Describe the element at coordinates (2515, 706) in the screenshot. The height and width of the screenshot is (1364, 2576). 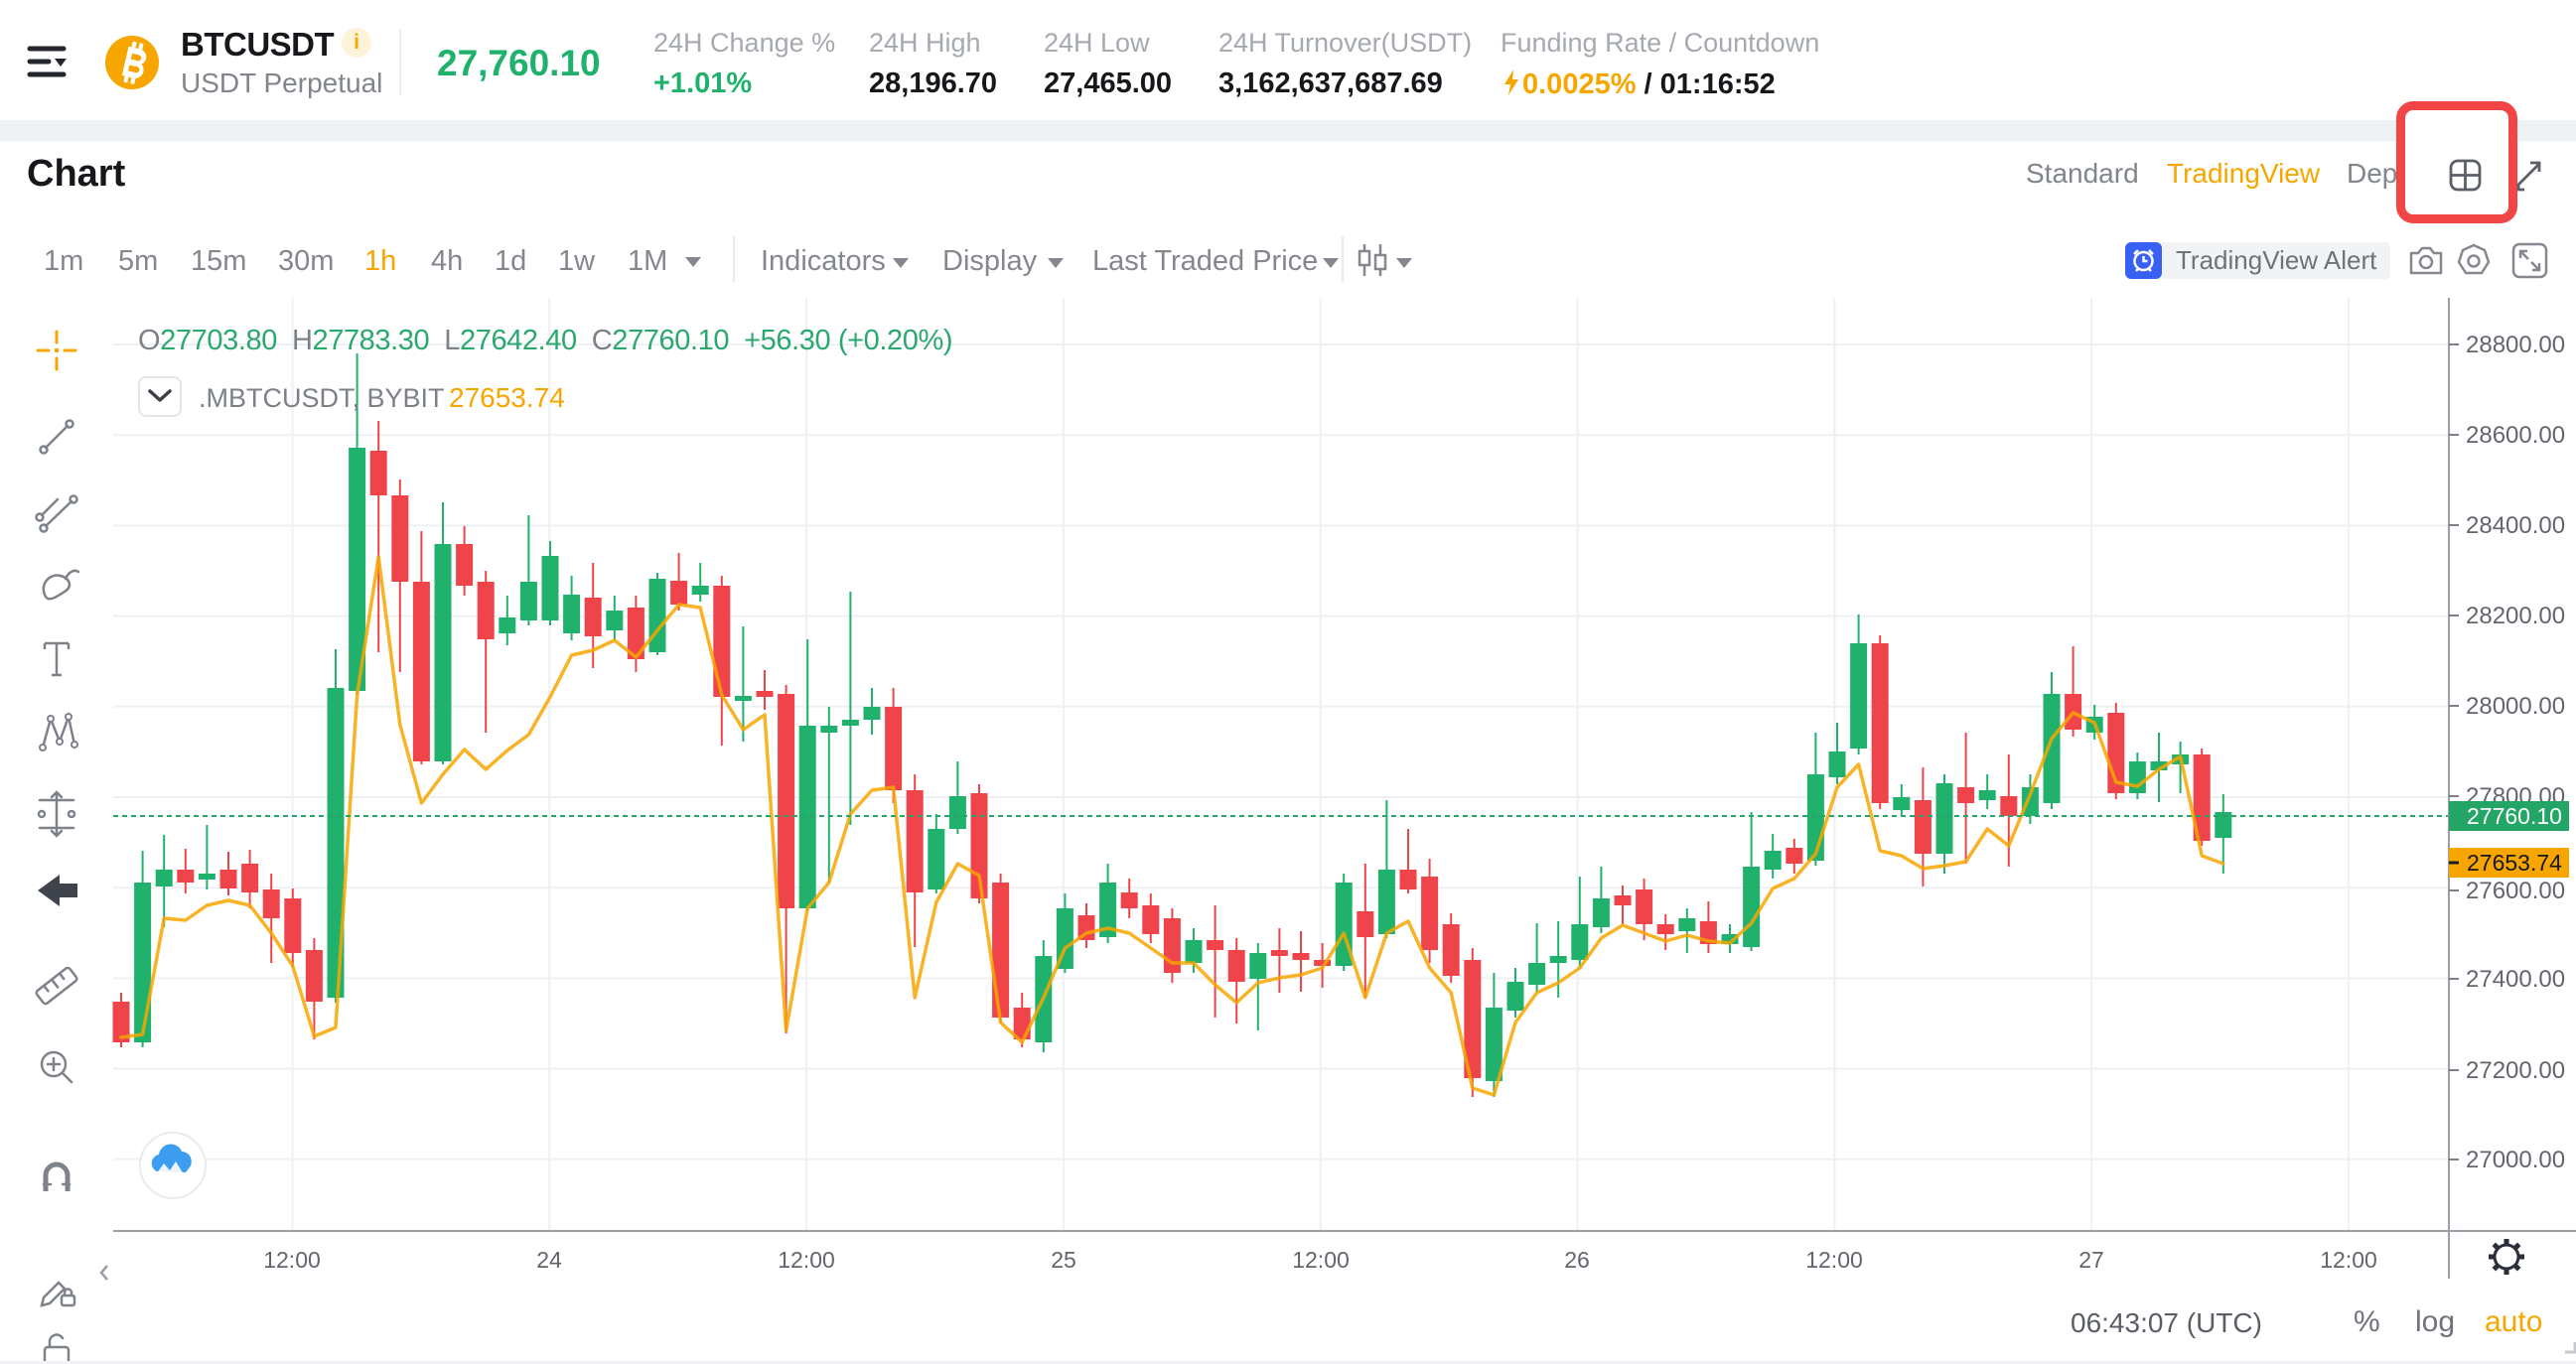
I see `svg-text: 28000.00` at that location.